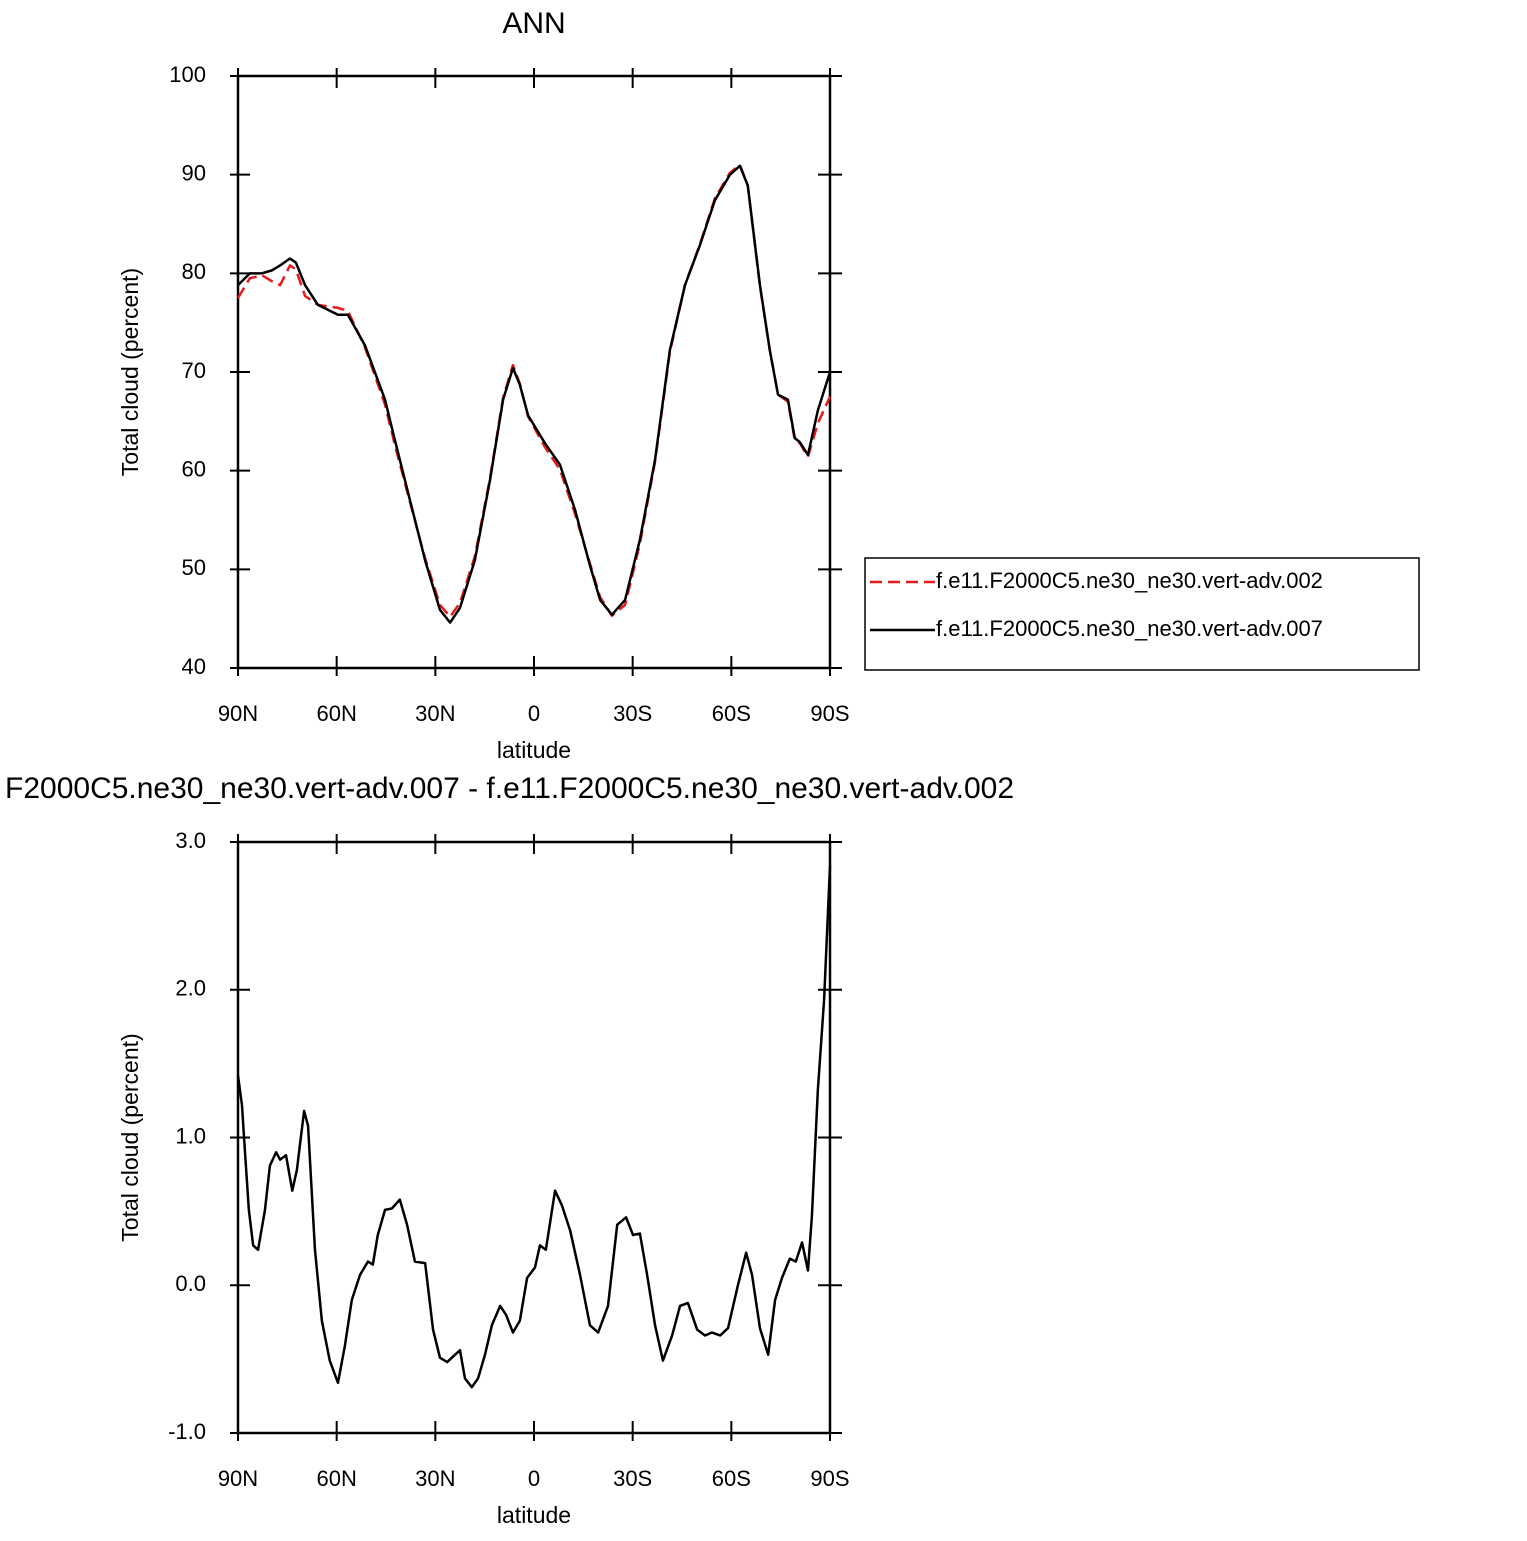 The height and width of the screenshot is (1541, 1527). Describe the element at coordinates (533, 23) in the screenshot. I see `chart-title: ANN` at that location.